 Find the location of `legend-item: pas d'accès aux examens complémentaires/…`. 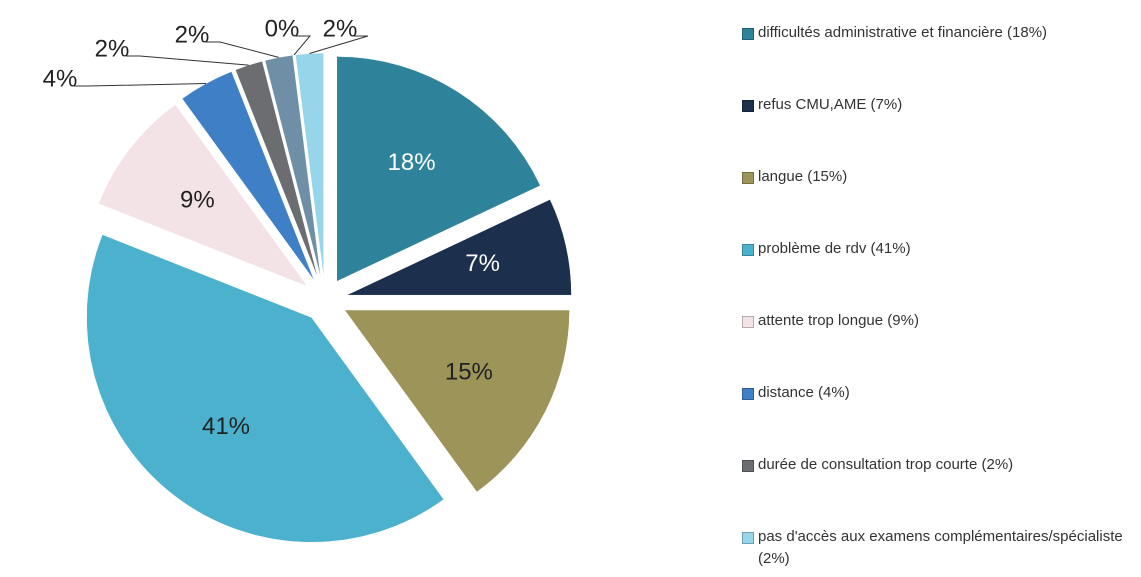

legend-item: pas d'accès aux examens complémentaires/… is located at coordinates (938, 551).